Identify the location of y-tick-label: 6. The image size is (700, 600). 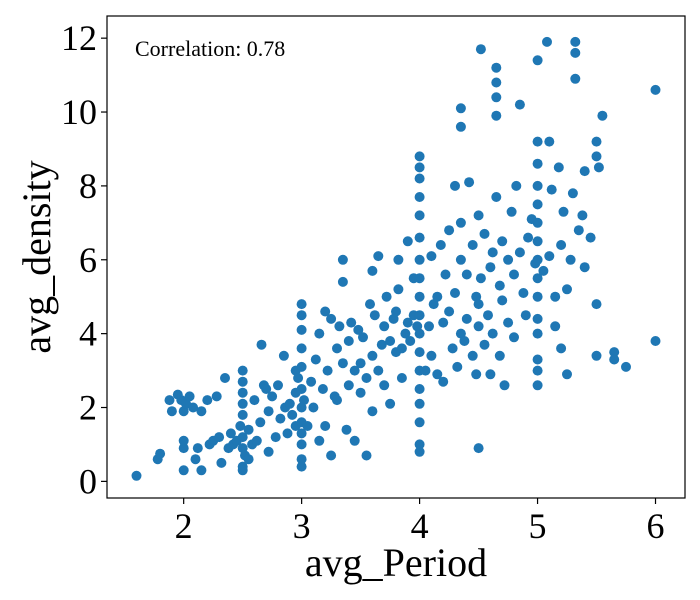
(88, 260).